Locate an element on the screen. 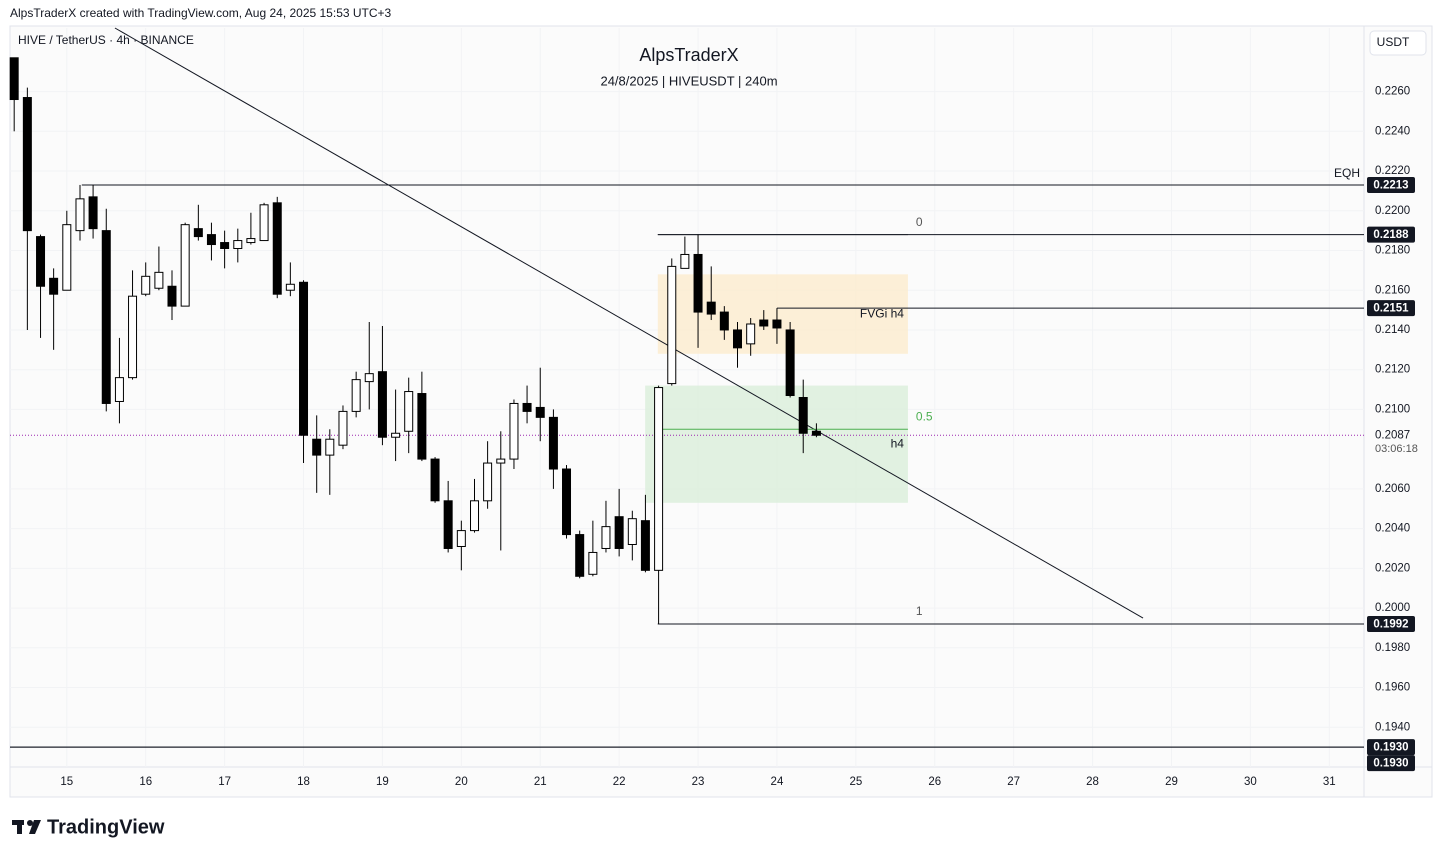  y-tick-label: 0.2180 is located at coordinates (1392, 251).